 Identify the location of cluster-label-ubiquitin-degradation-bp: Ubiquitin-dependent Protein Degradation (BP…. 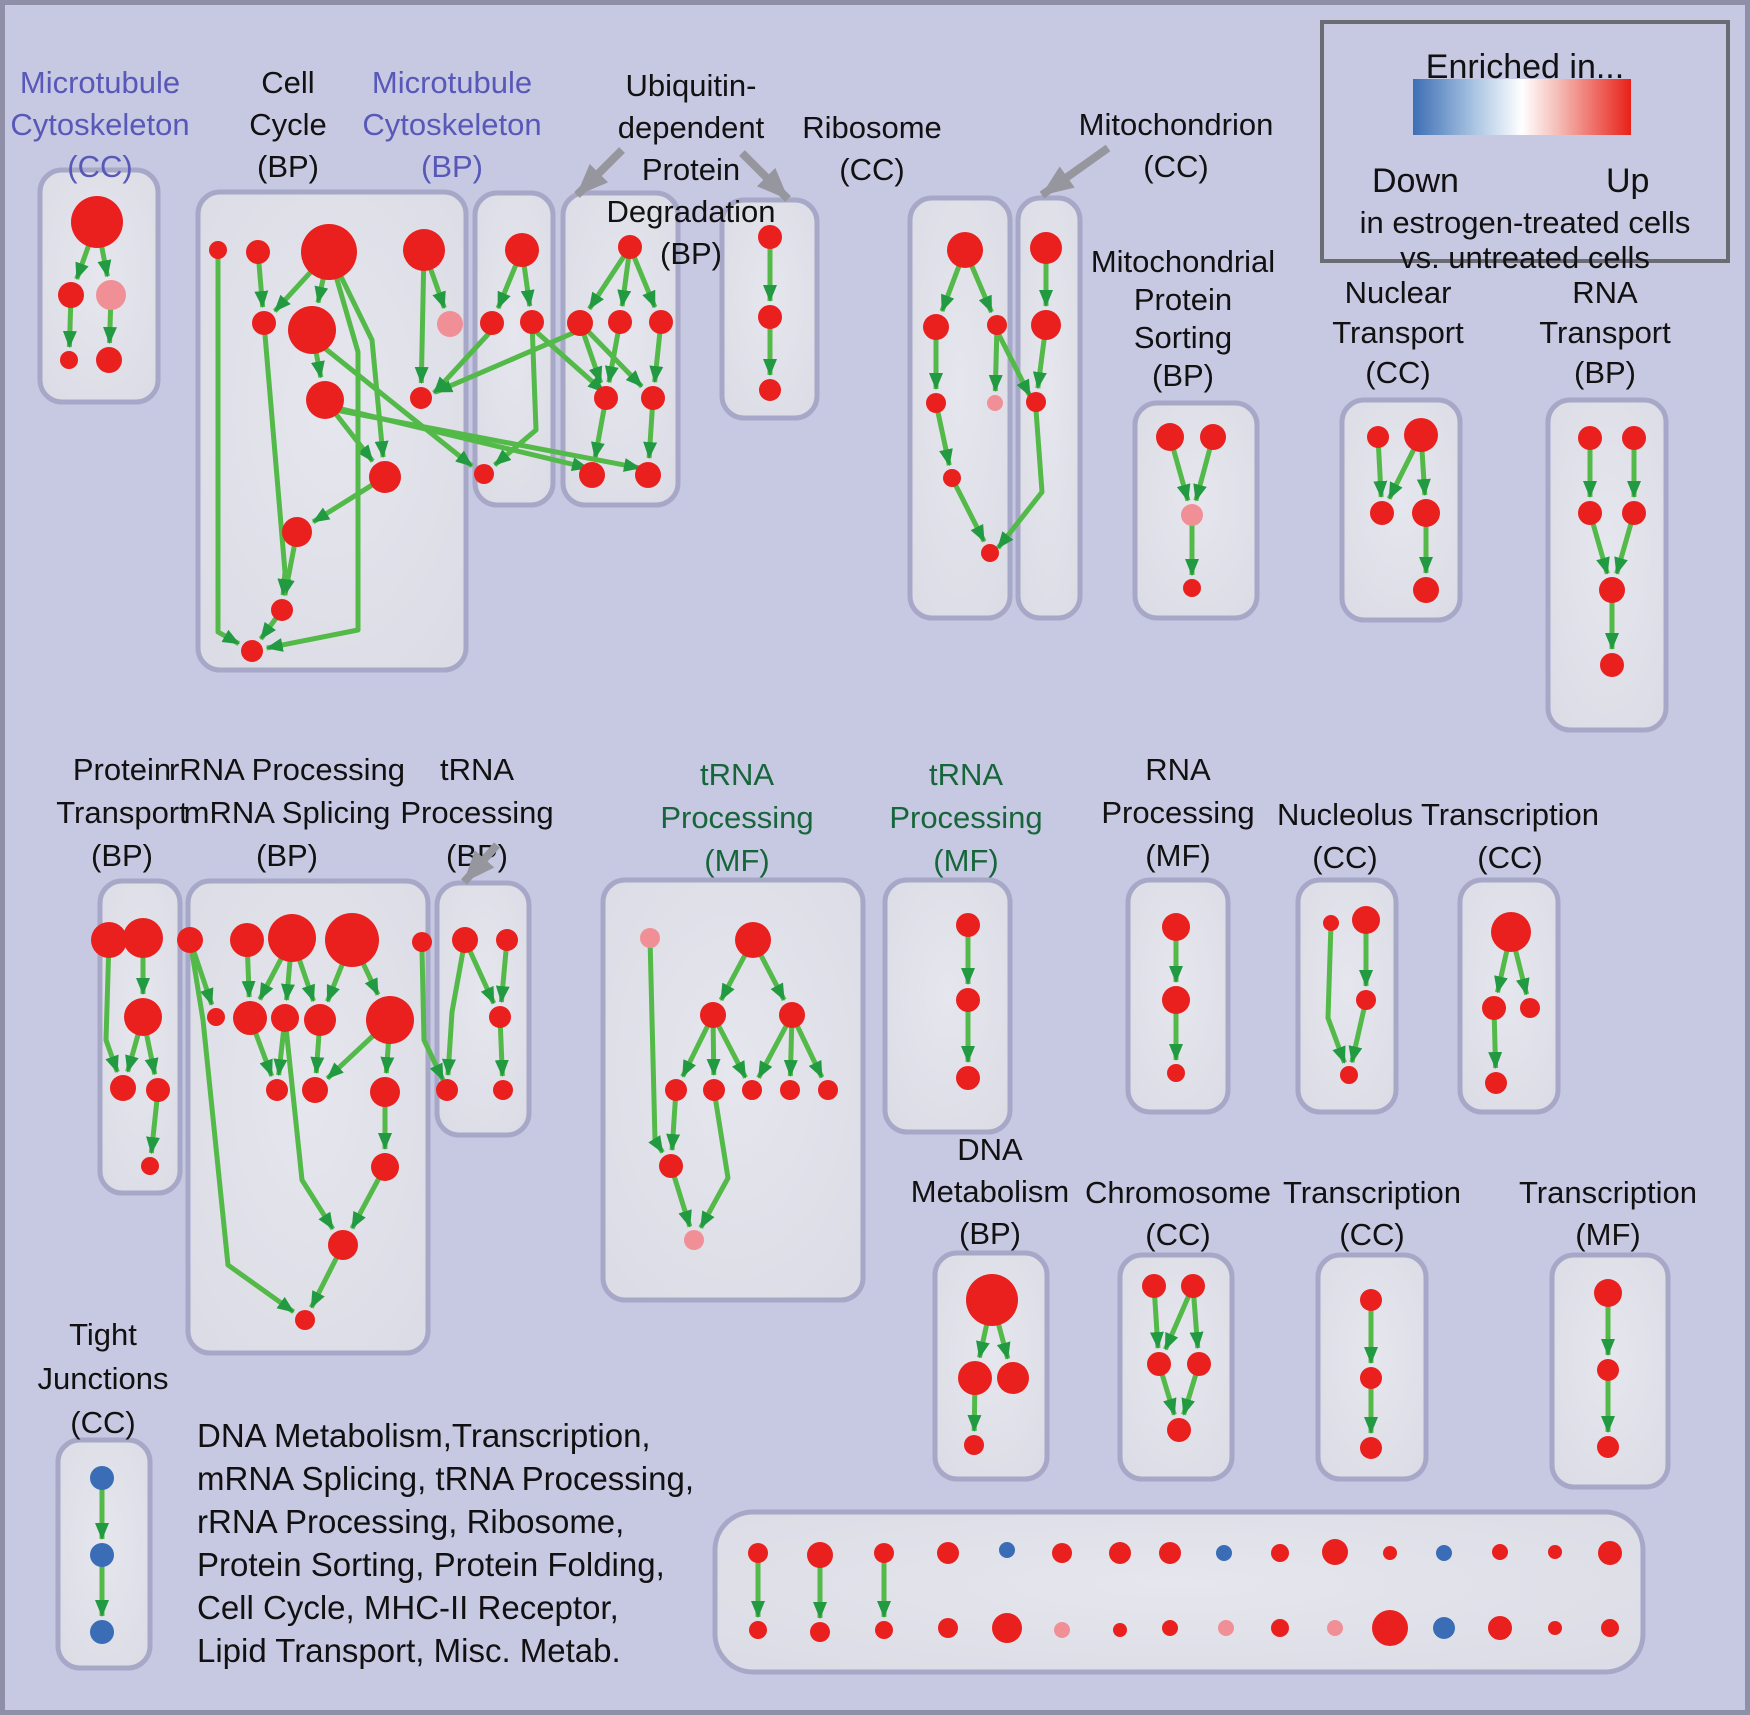
(691, 169).